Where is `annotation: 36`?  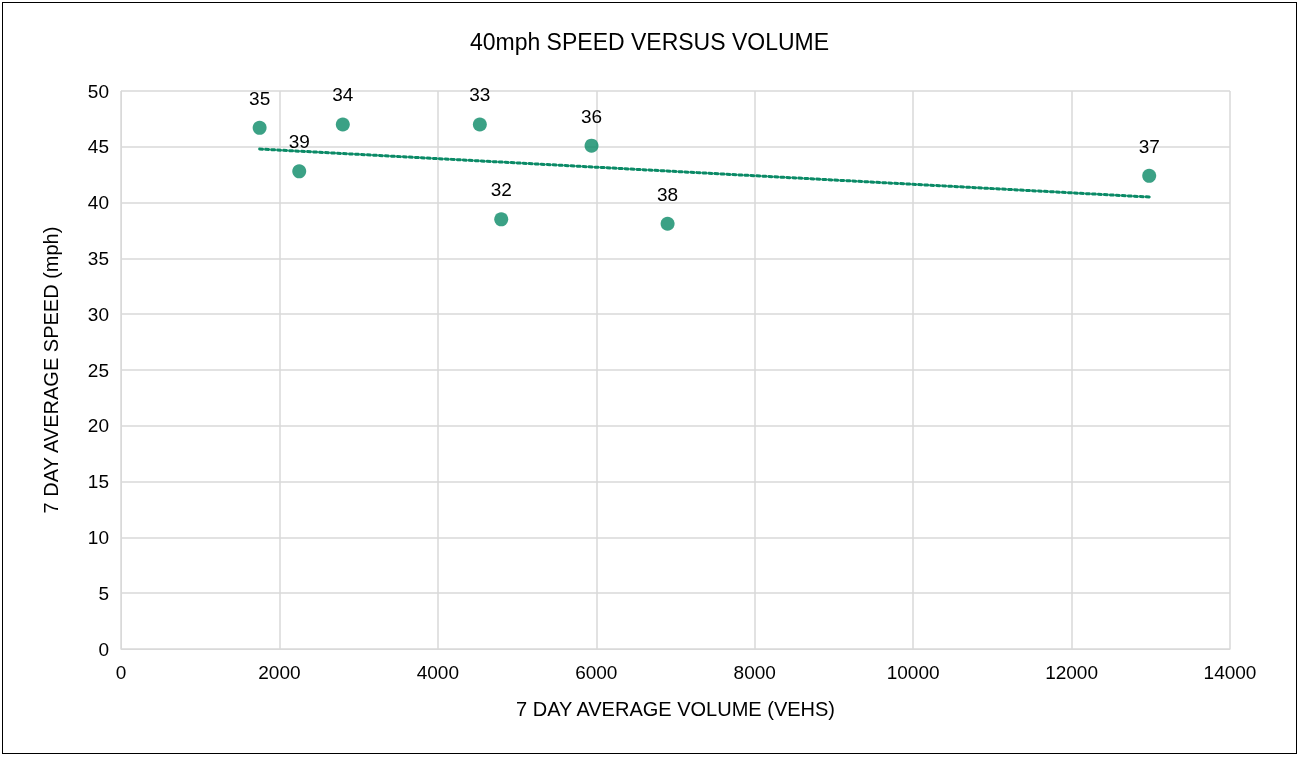 annotation: 36 is located at coordinates (591, 116).